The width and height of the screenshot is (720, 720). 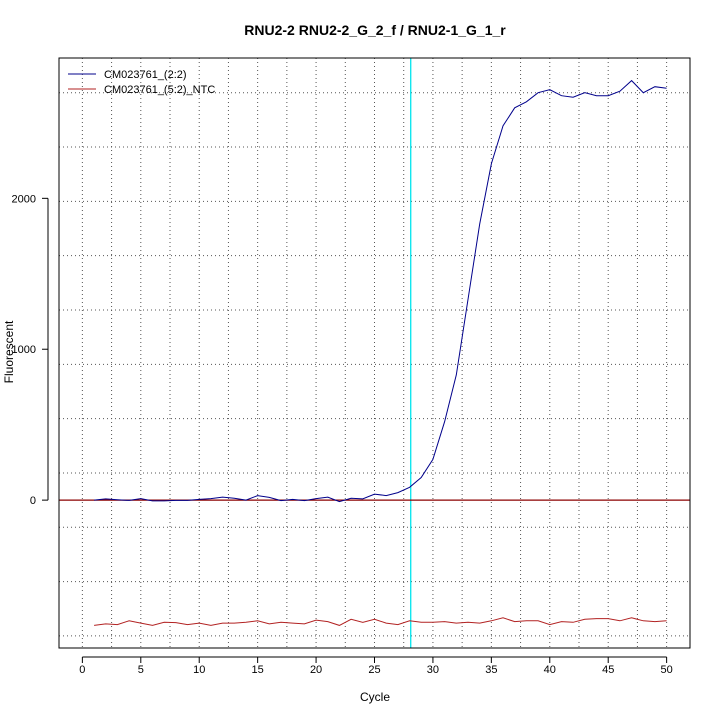 What do you see at coordinates (375, 30) in the screenshot?
I see `chart-title: RNU2-2 RNU2-2_G_2_f / RNU2-1_G_1_r` at bounding box center [375, 30].